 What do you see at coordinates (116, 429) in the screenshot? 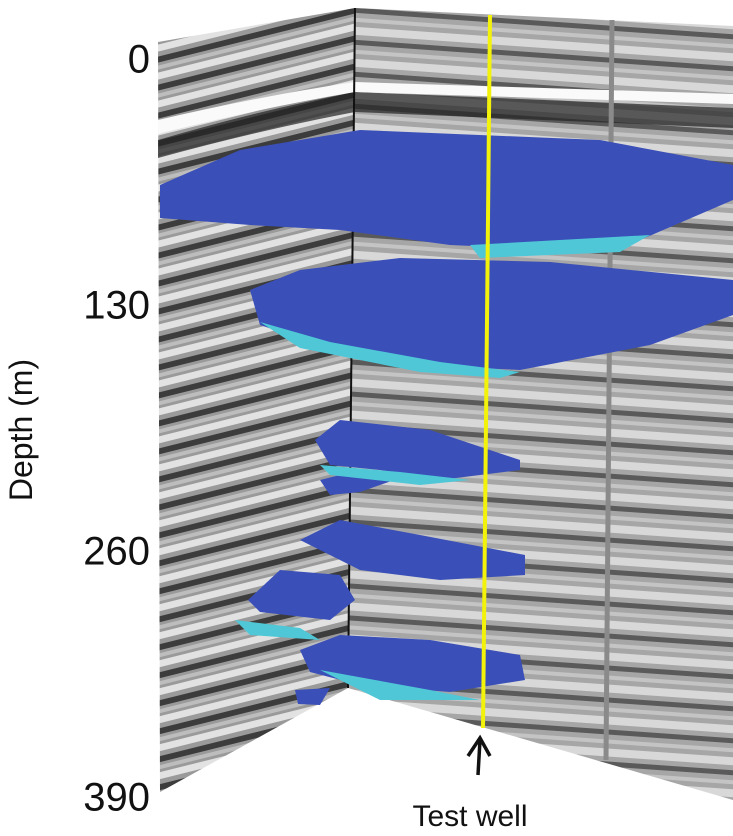
I see `depth-ticks: 0 130 260 390` at bounding box center [116, 429].